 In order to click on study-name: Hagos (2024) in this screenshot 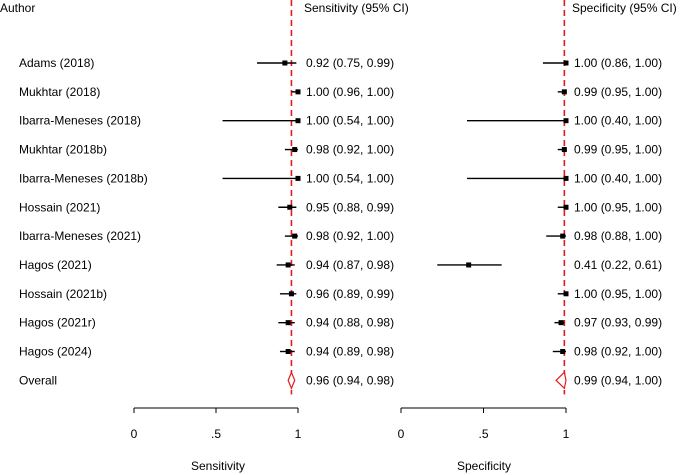, I will do `click(55, 352)`.